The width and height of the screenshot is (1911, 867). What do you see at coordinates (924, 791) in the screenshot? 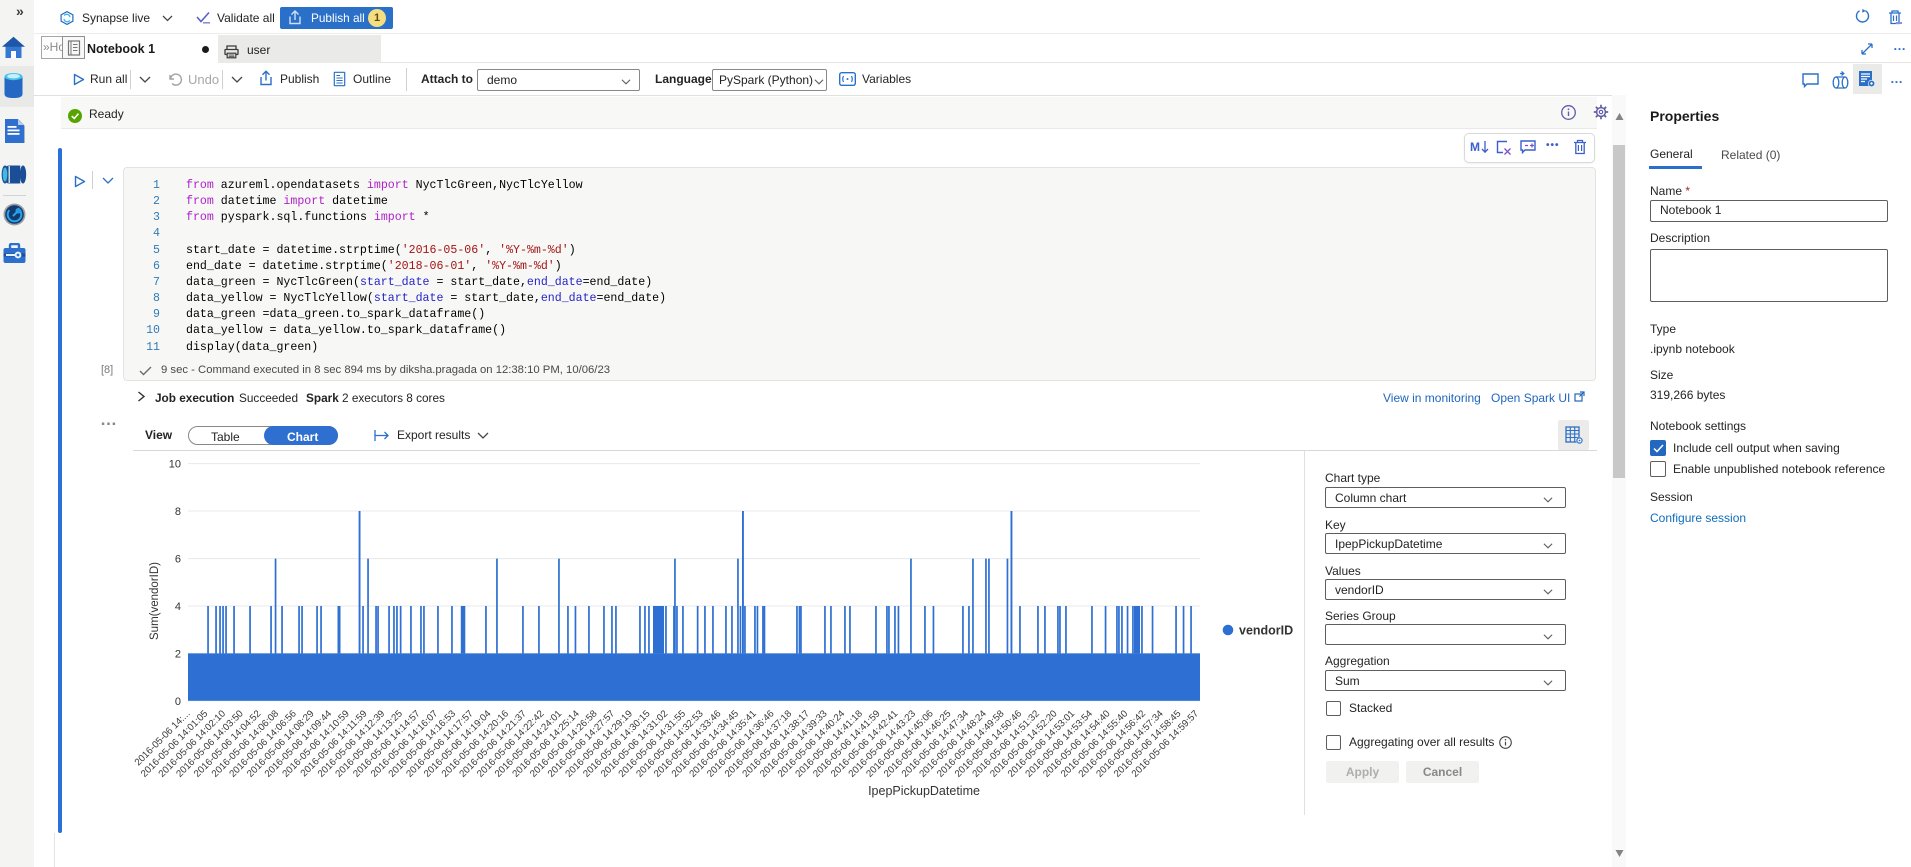
I see `svg-text: IpepPickupDatetime` at bounding box center [924, 791].